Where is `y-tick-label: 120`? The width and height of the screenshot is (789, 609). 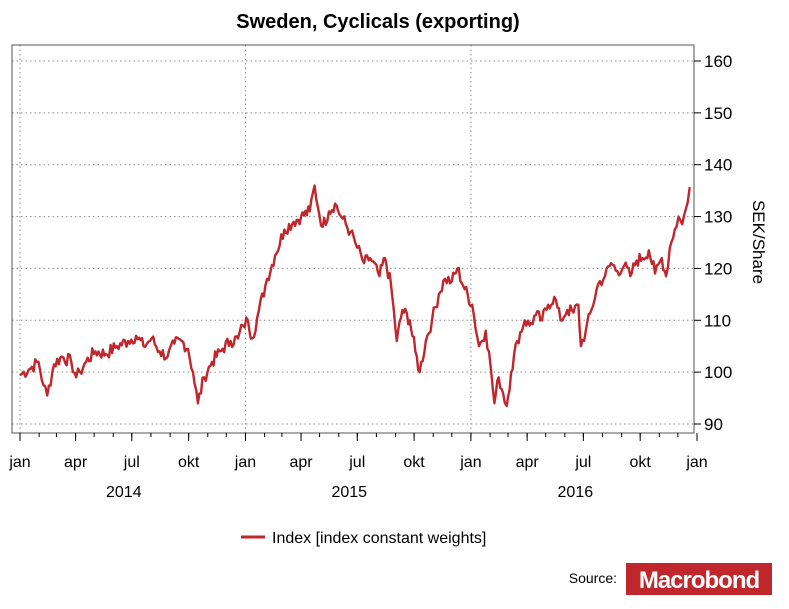
y-tick-label: 120 is located at coordinates (718, 268).